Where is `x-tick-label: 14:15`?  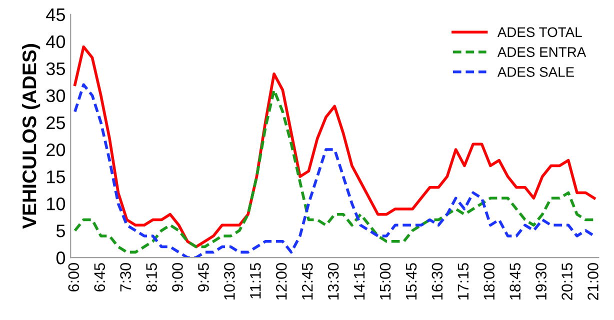
x-tick-label: 14:15 is located at coordinates (359, 281).